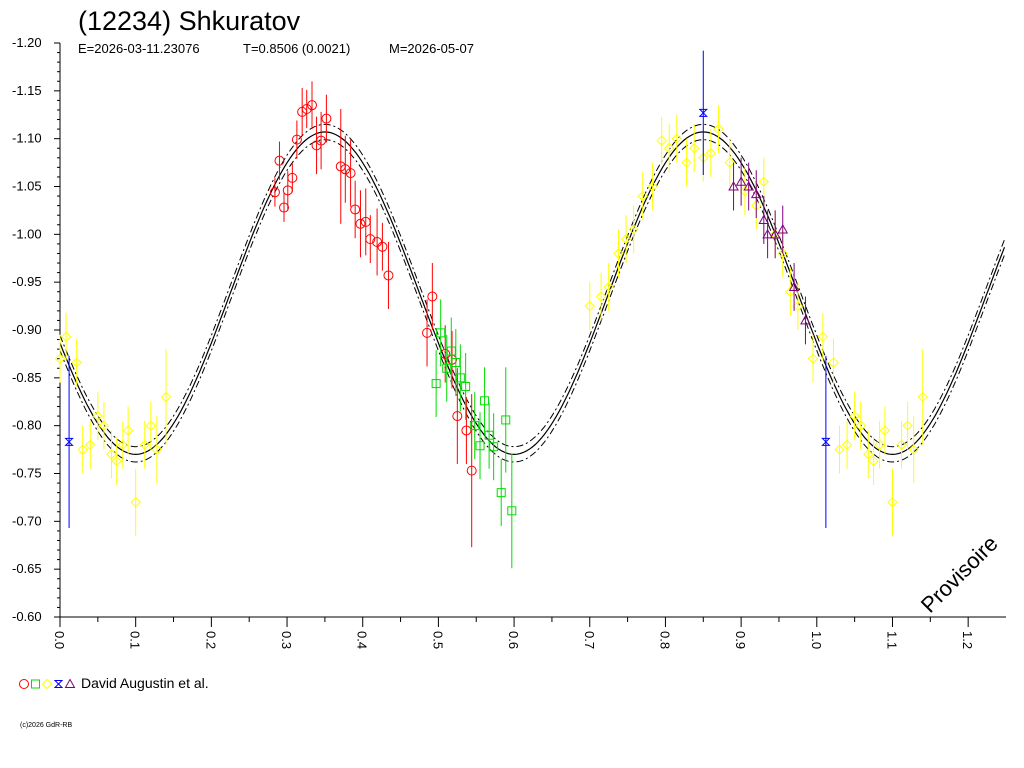 The width and height of the screenshot is (1024, 768). I want to click on y-tick-label: -0.70, so click(27, 520).